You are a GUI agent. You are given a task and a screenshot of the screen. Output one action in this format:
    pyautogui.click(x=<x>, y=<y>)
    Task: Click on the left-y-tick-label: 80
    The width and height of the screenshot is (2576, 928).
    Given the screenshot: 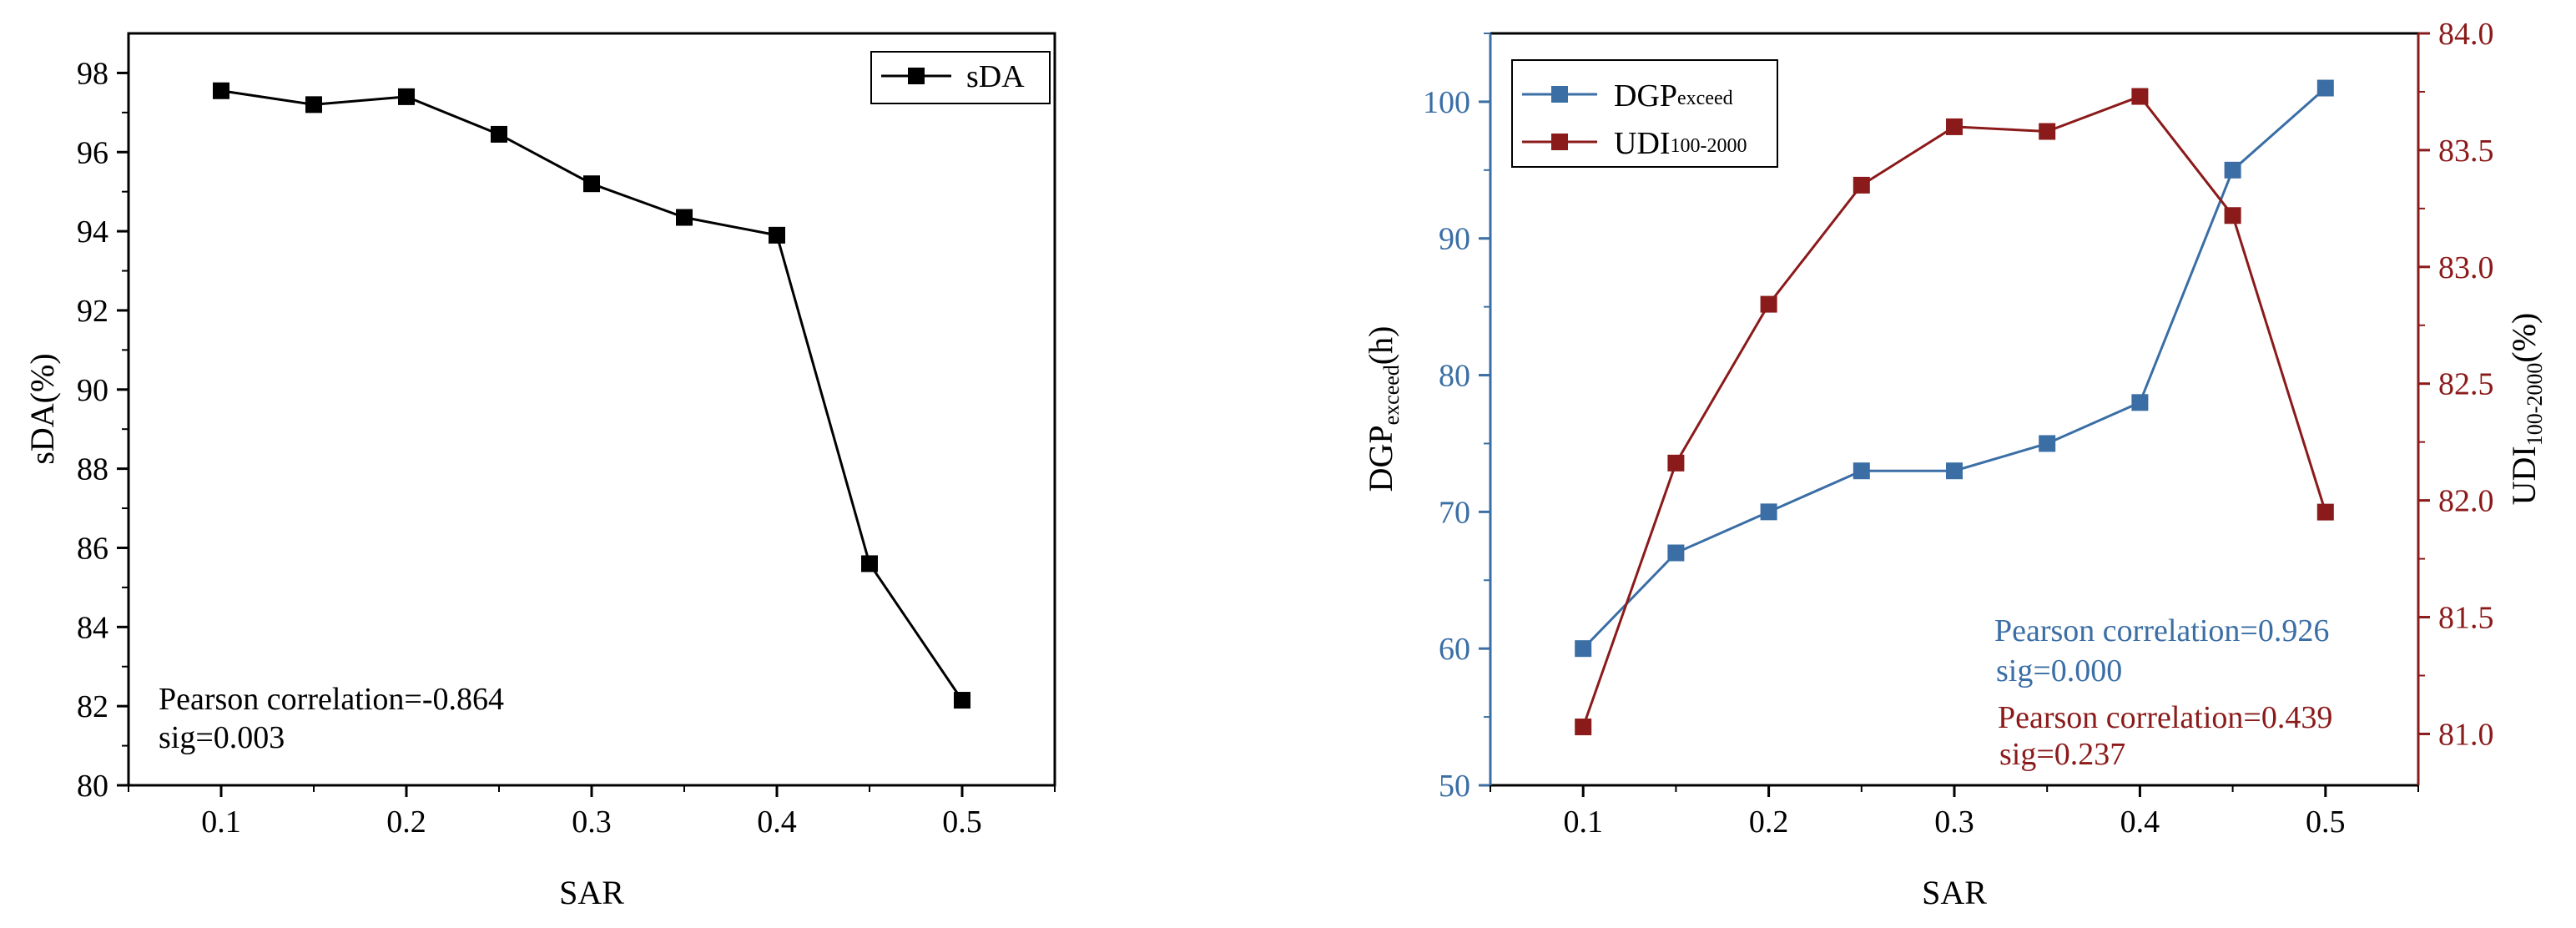 What is the action you would take?
    pyautogui.click(x=1454, y=376)
    